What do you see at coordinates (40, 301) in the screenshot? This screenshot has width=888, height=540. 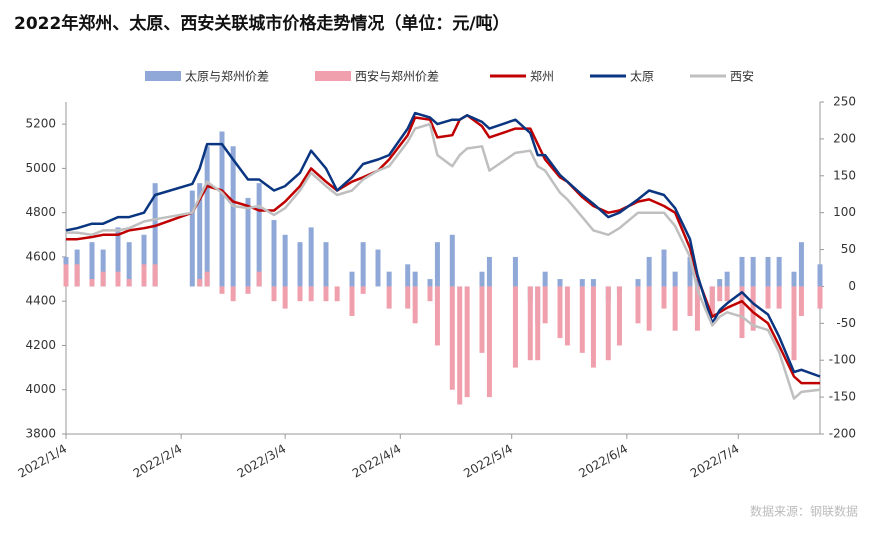 I see `y-tick-label: 4400` at bounding box center [40, 301].